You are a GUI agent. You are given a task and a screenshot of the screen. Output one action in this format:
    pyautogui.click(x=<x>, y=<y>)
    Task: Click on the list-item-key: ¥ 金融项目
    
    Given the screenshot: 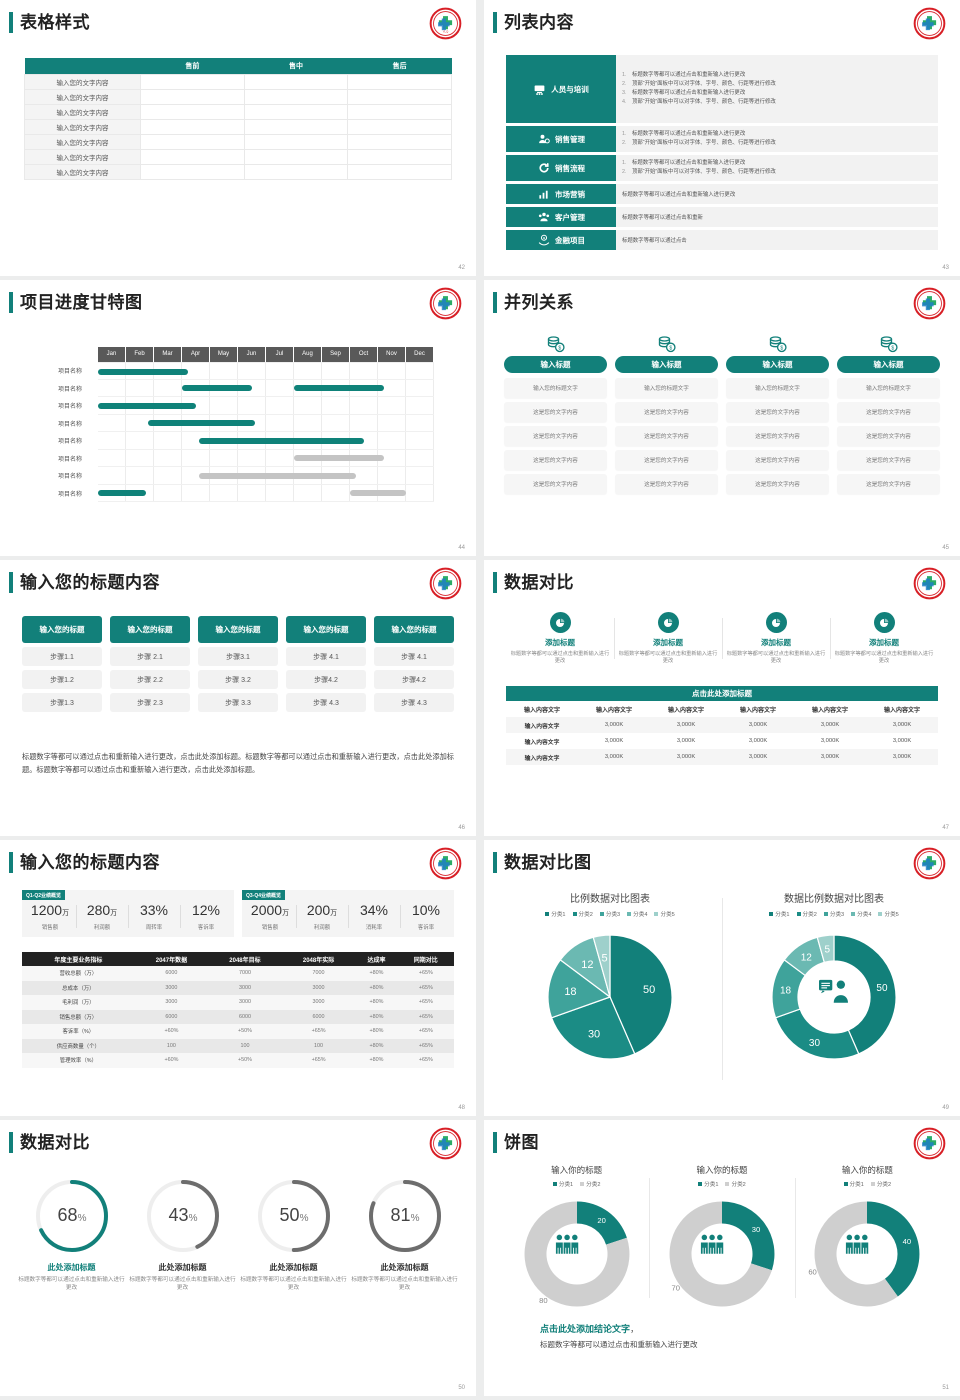 What is the action you would take?
    pyautogui.click(x=561, y=240)
    